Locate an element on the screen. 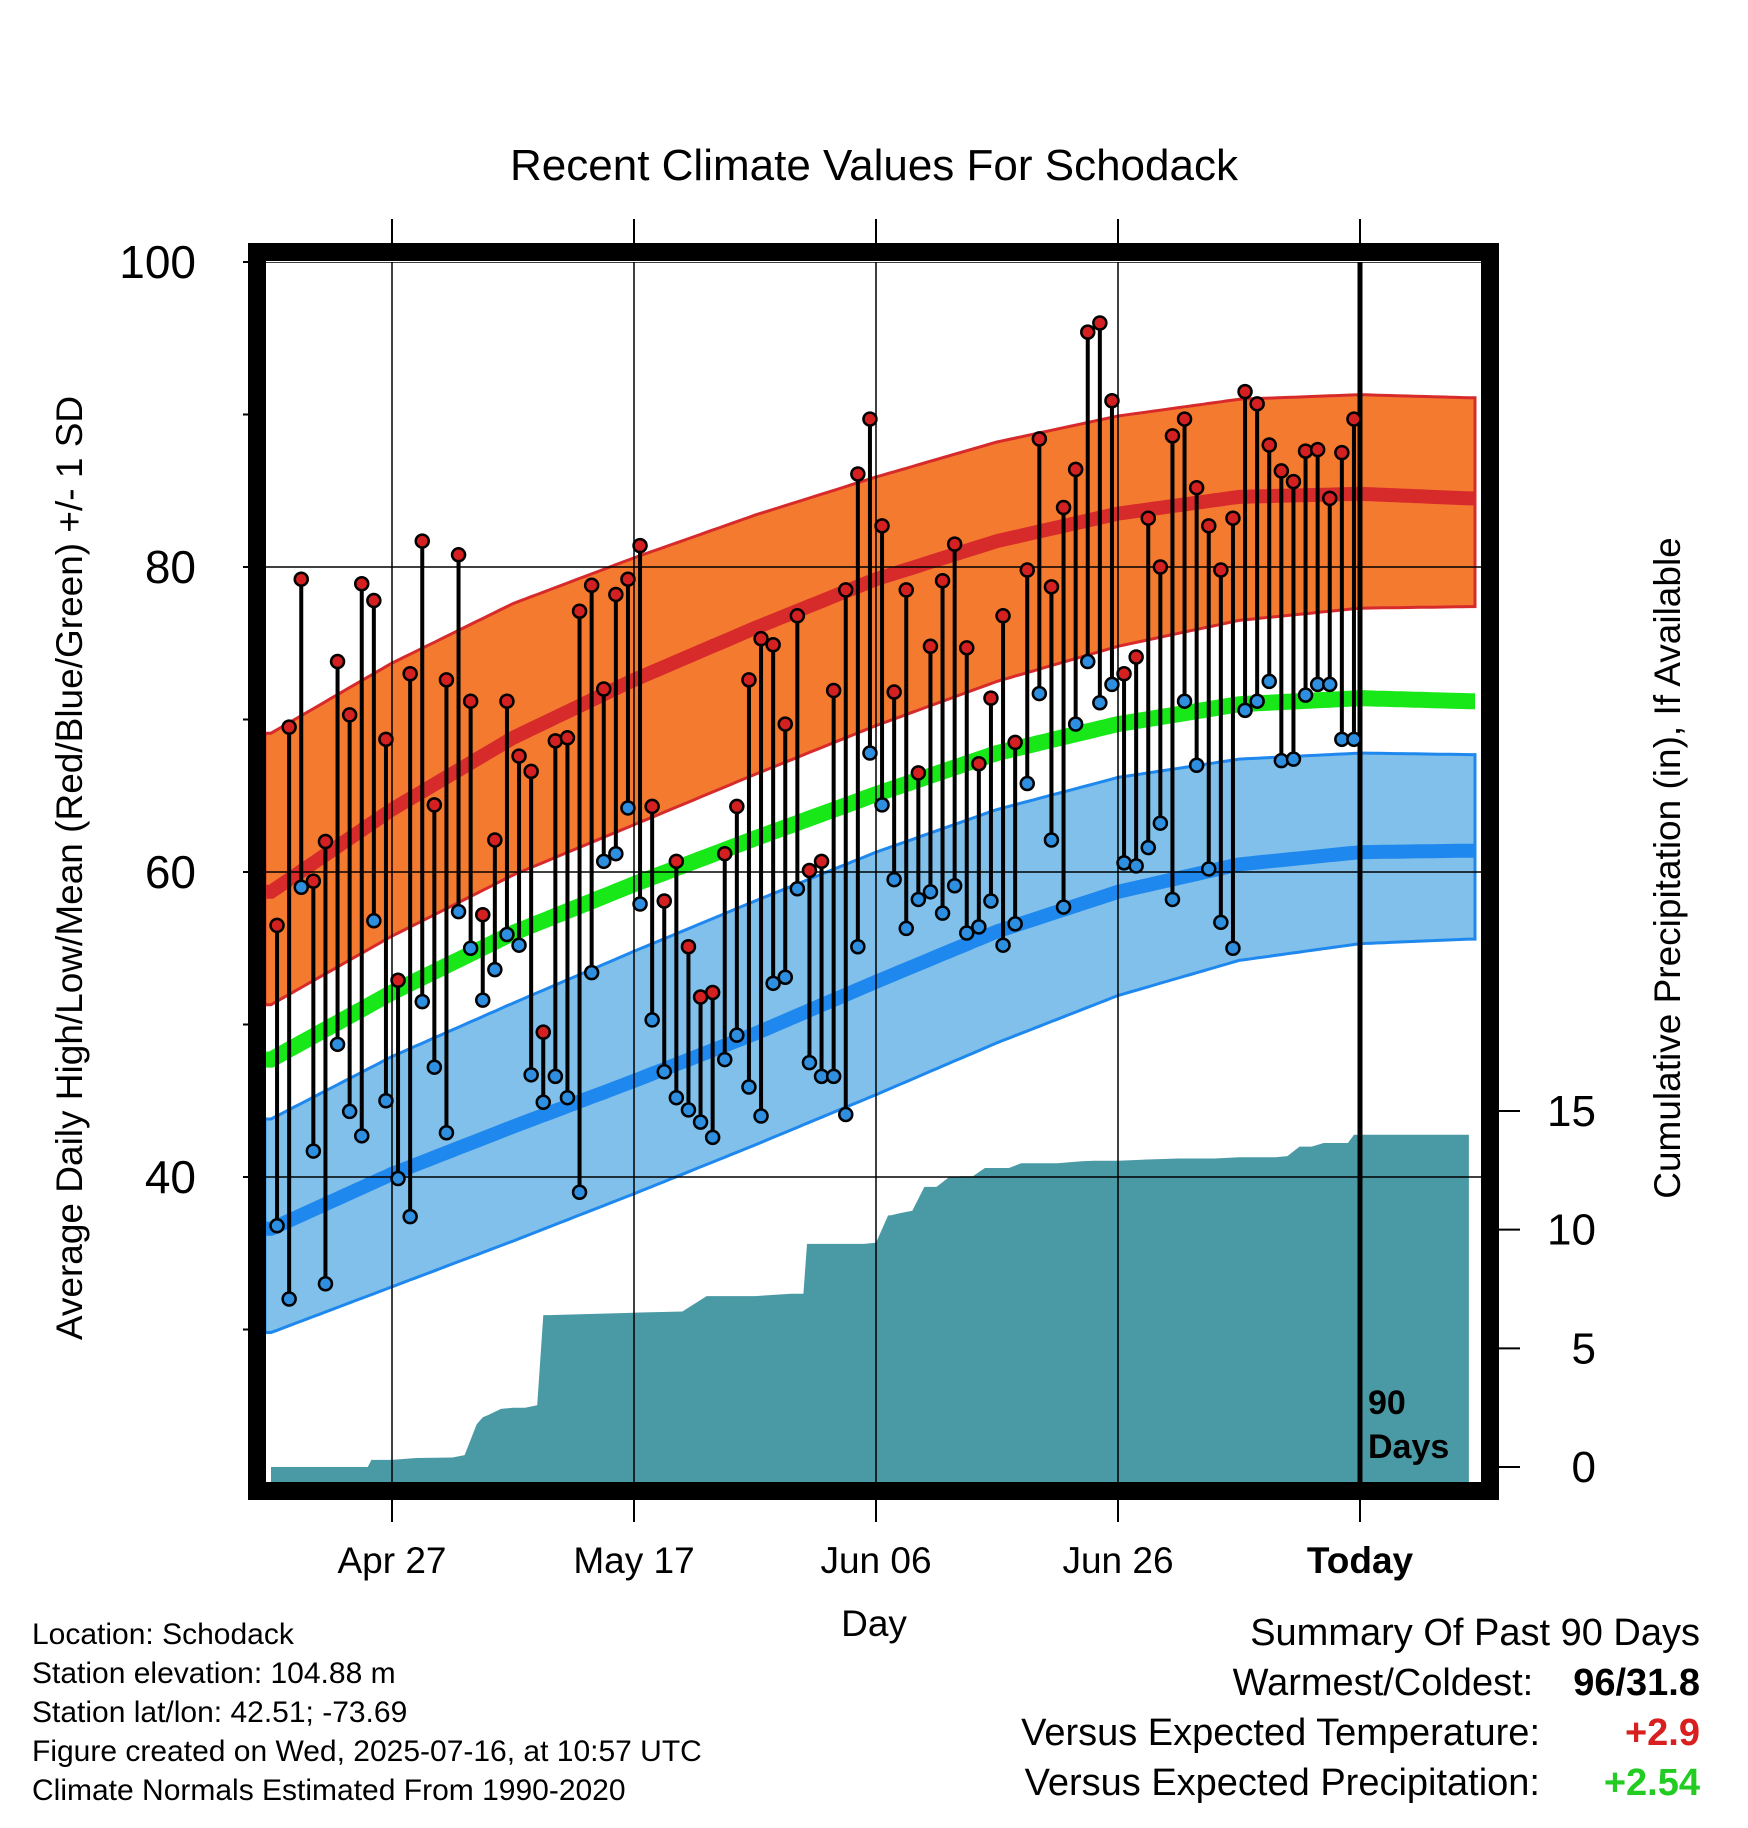 This screenshot has height=1828, width=1748. x-tick-label: Jun 06 is located at coordinates (875, 1560).